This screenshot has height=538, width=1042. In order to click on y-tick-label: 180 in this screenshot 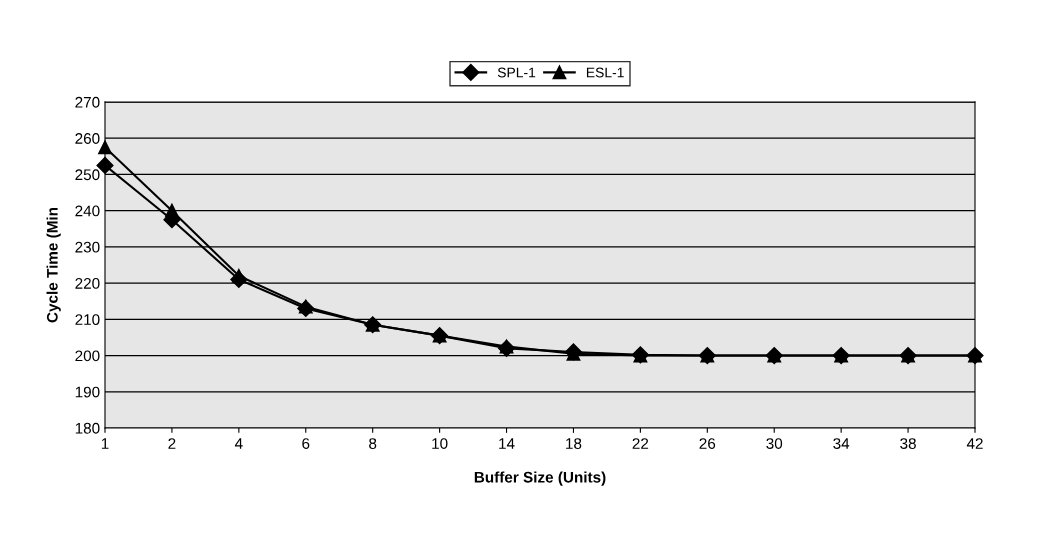, I will do `click(87, 428)`.